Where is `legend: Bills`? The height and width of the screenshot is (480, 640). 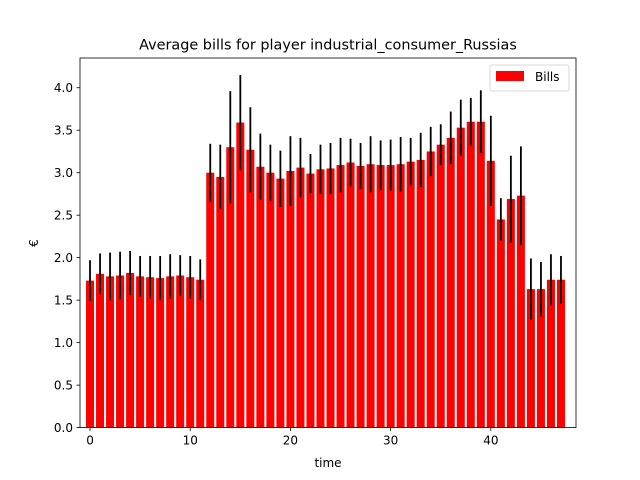 legend: Bills is located at coordinates (529, 78).